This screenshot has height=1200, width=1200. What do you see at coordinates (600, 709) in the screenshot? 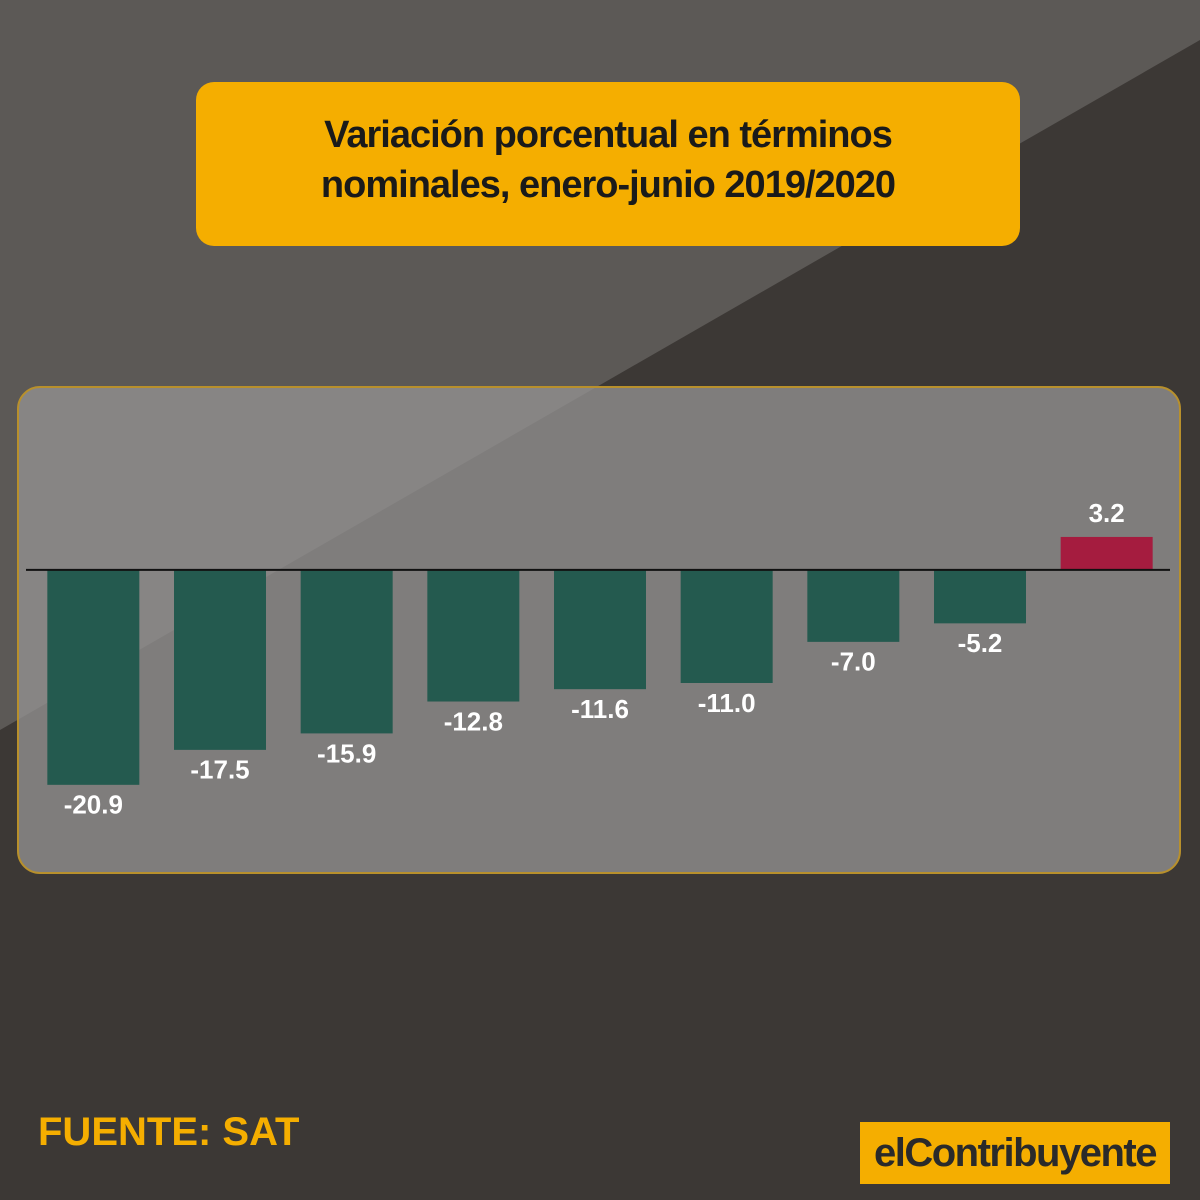
I see `value-label: -11.6` at bounding box center [600, 709].